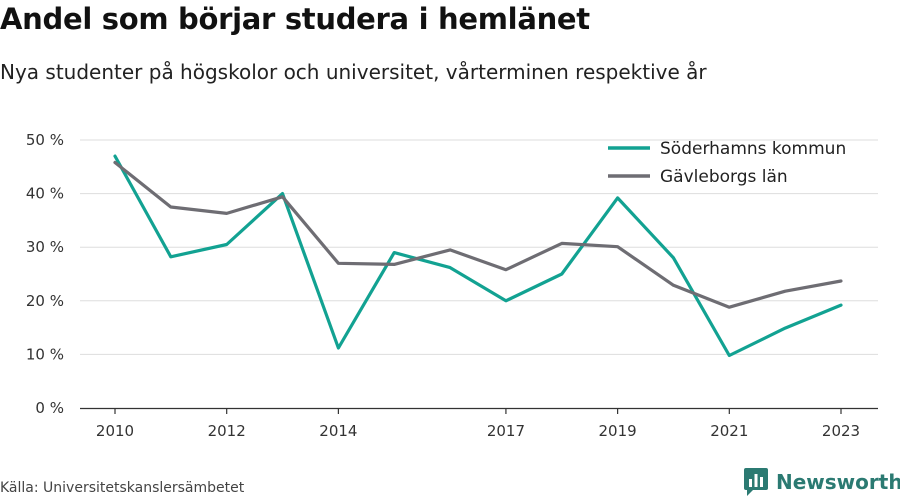 The image size is (900, 500). I want to click on x-tick-label: 2010, so click(115, 431).